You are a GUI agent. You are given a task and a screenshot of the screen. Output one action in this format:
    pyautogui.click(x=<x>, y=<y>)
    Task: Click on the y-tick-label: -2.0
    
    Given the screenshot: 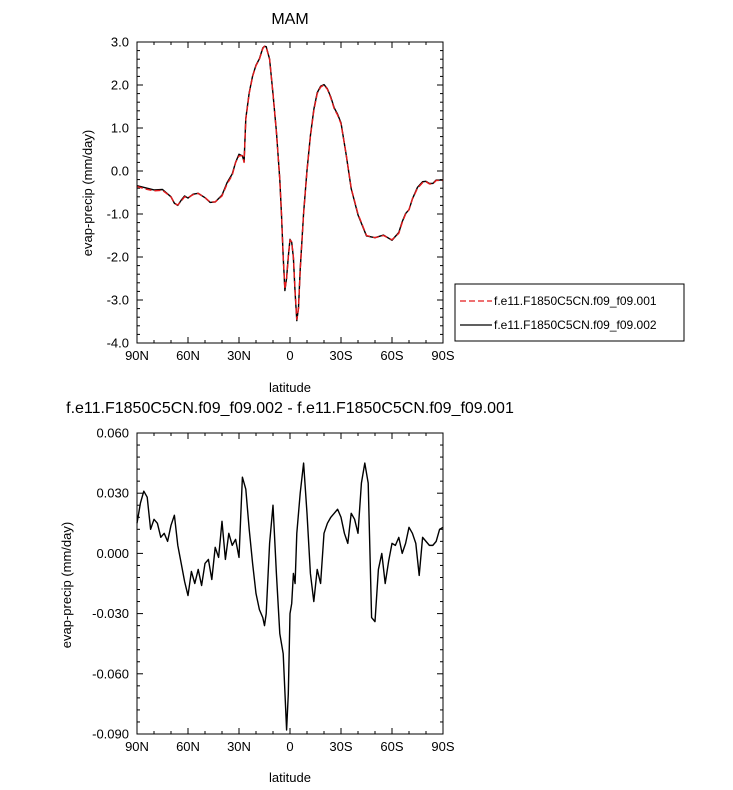 What is the action you would take?
    pyautogui.click(x=118, y=257)
    